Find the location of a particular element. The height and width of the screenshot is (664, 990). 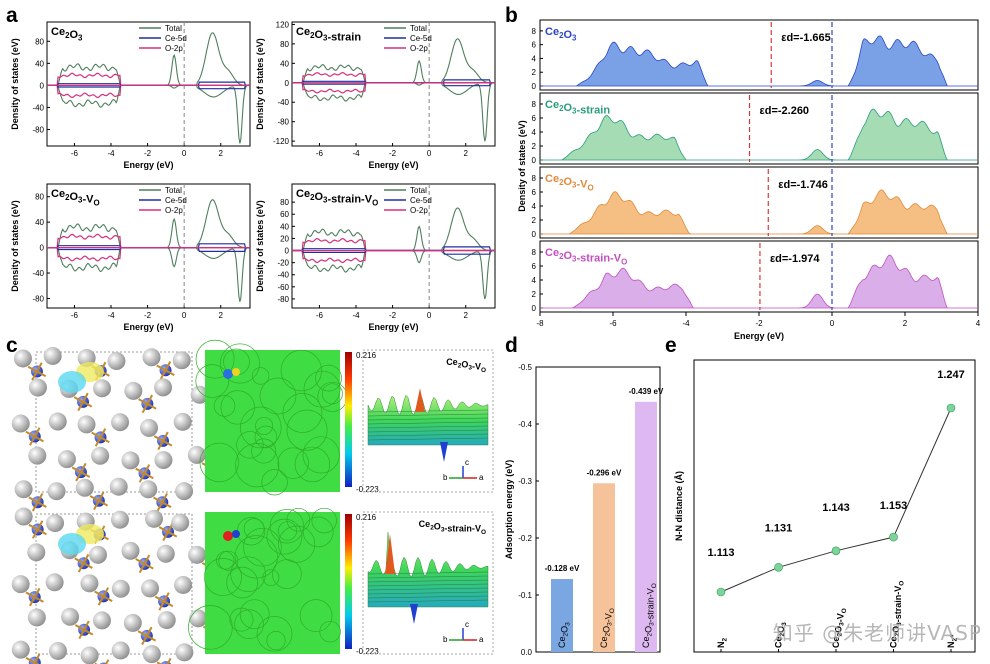

y-tick-label: 2 is located at coordinates (534, 72).